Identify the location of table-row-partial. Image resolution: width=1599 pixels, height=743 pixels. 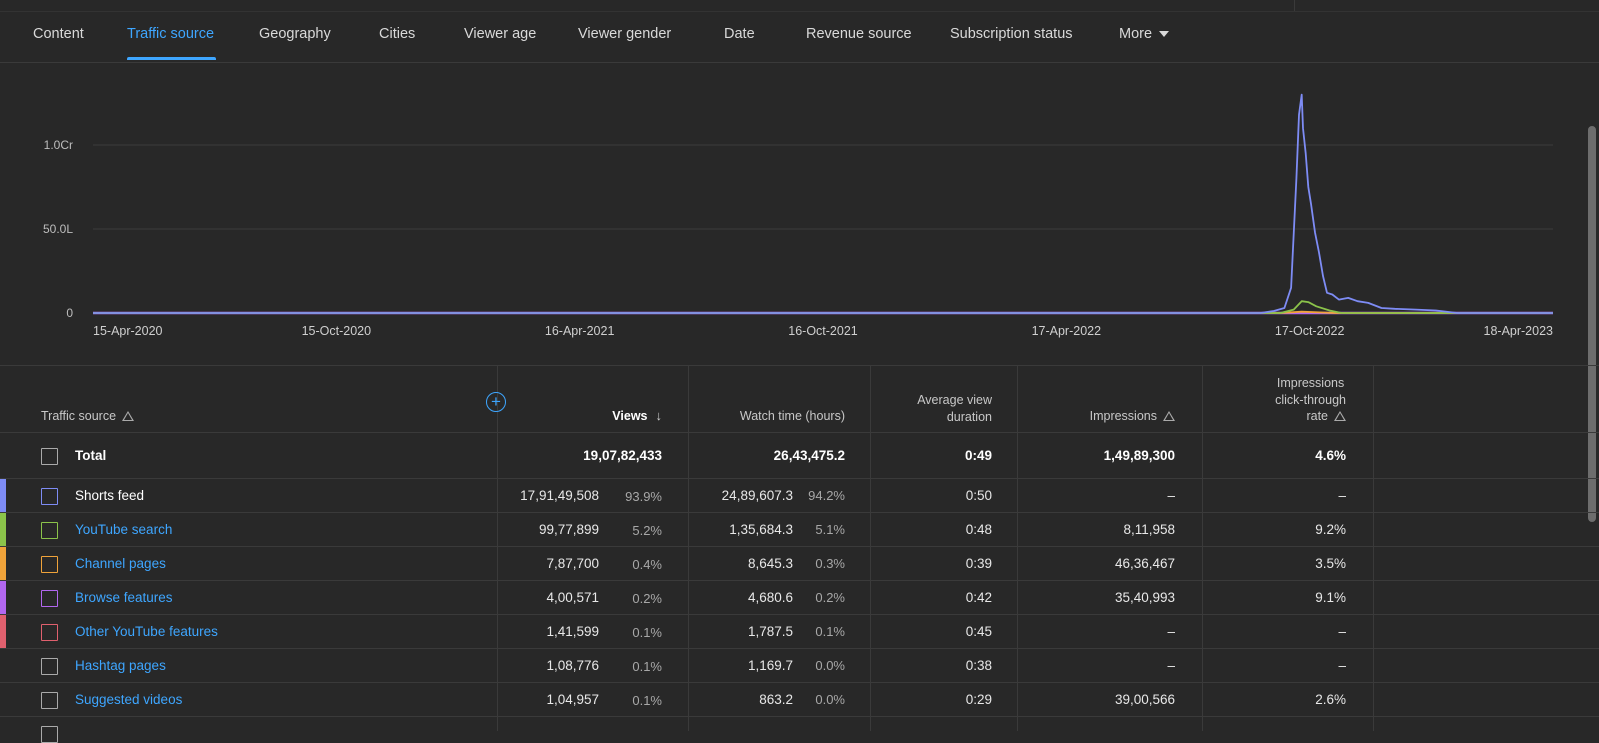
(799, 729).